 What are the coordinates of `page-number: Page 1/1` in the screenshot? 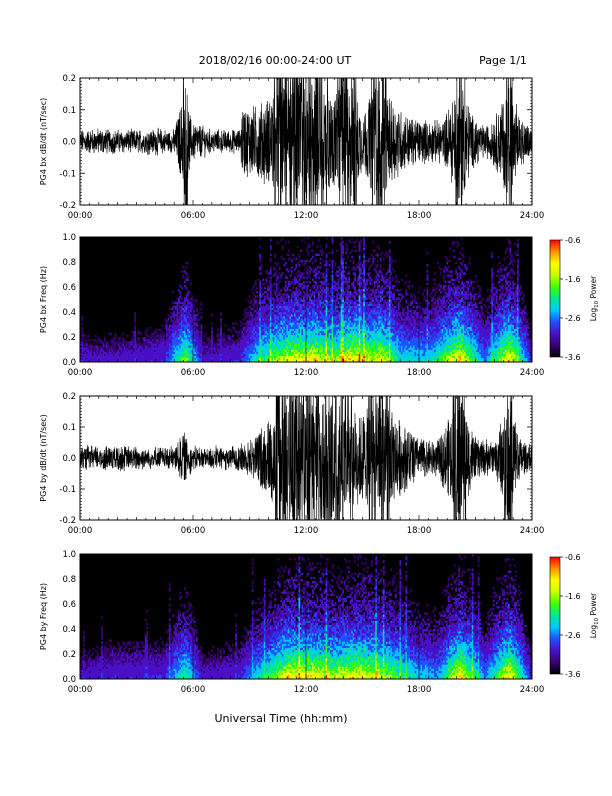 It's located at (503, 60).